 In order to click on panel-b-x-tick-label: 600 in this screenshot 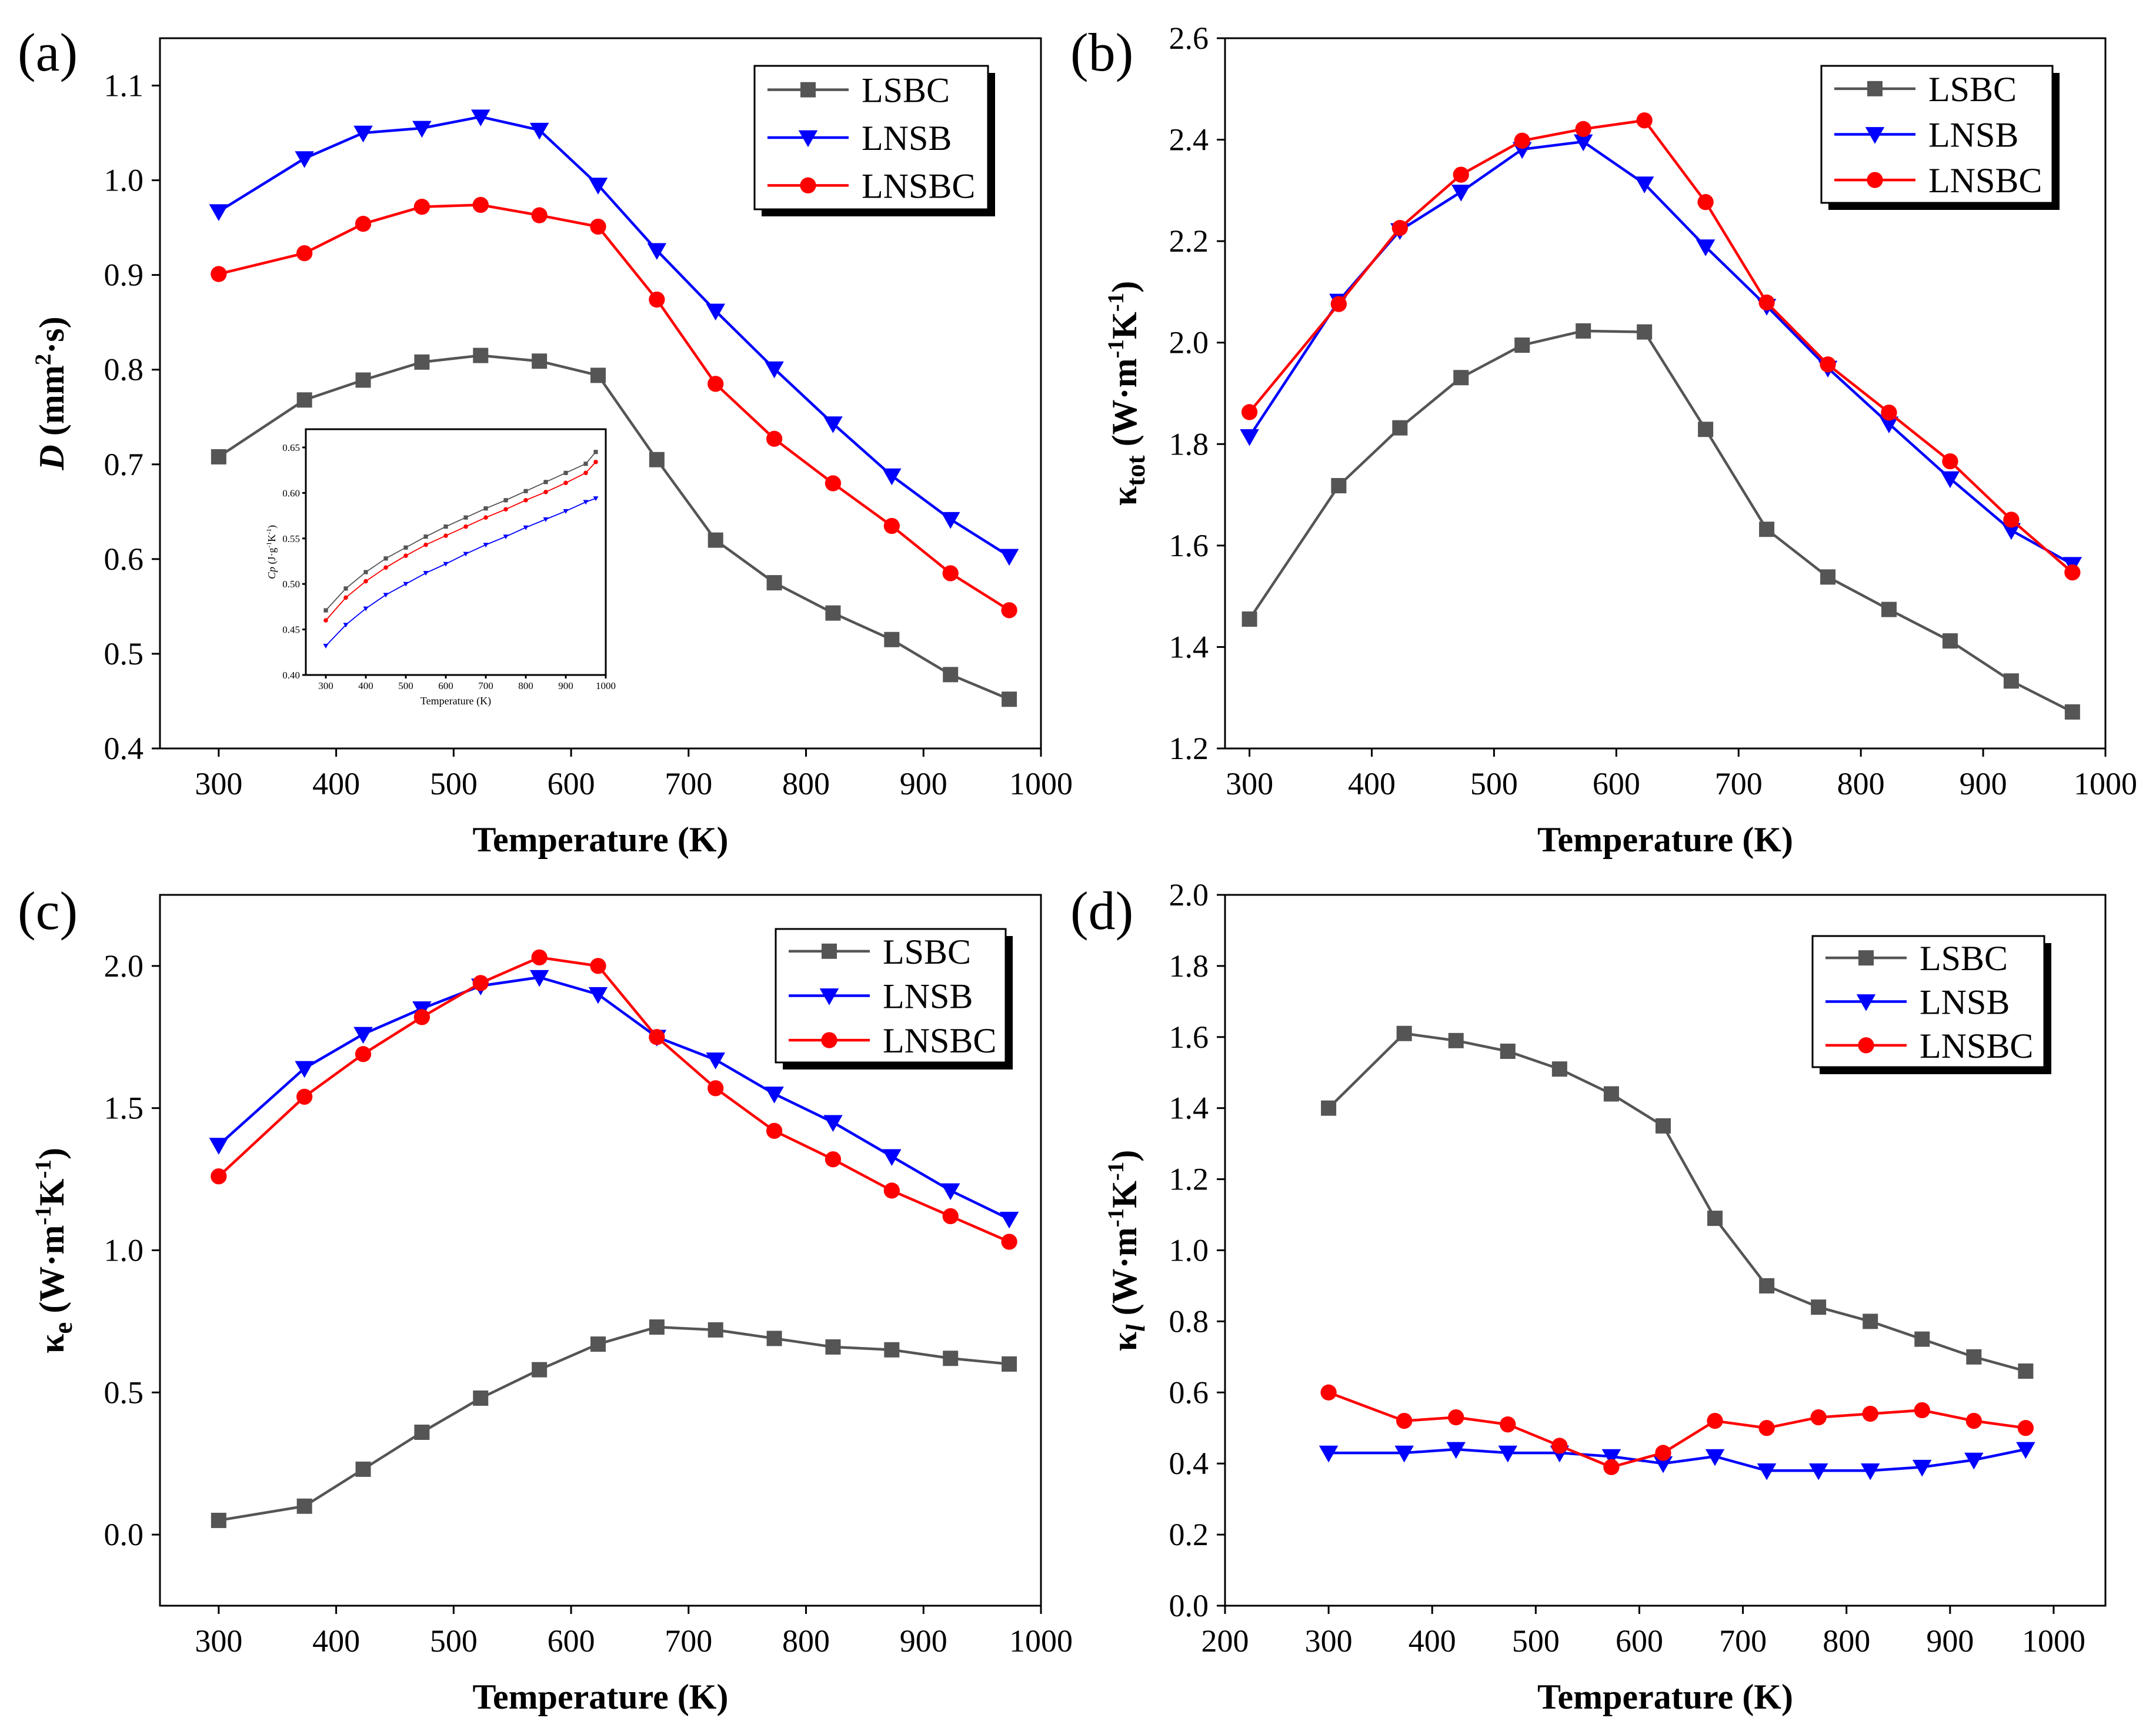, I will do `click(1616, 783)`.